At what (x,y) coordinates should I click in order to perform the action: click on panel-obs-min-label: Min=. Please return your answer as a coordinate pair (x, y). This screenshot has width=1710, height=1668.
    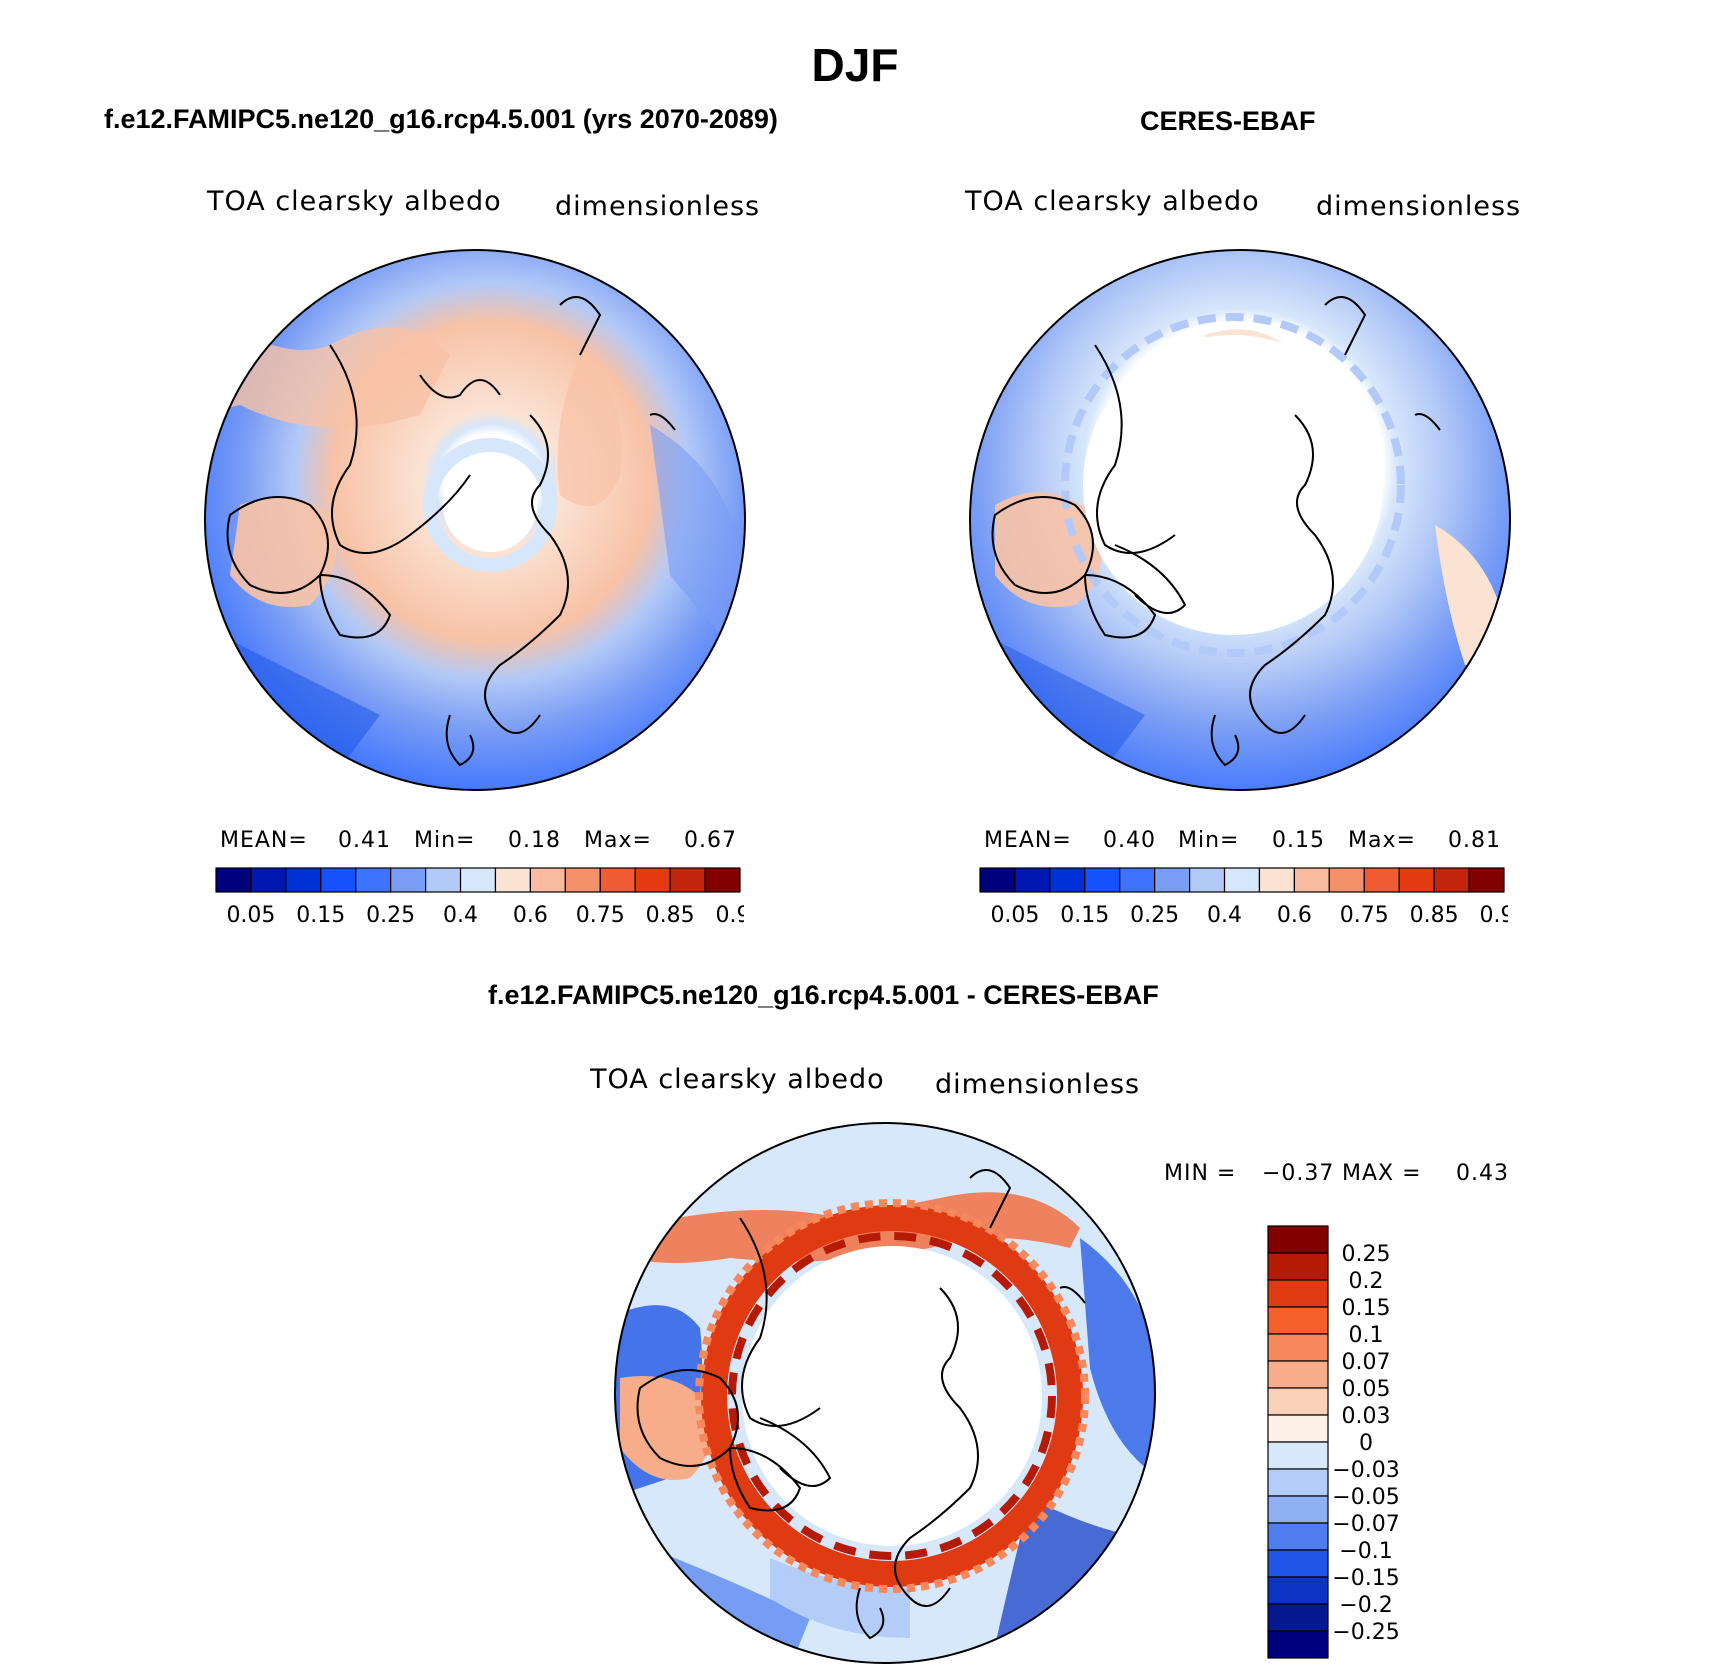
    Looking at the image, I should click on (1209, 840).